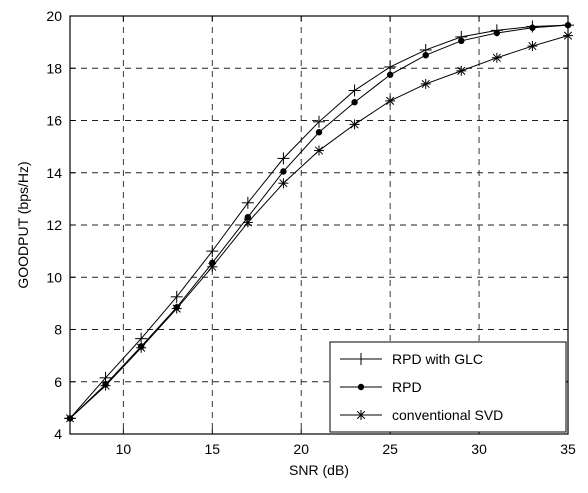  What do you see at coordinates (212, 449) in the screenshot?
I see `x-tick-label: 15` at bounding box center [212, 449].